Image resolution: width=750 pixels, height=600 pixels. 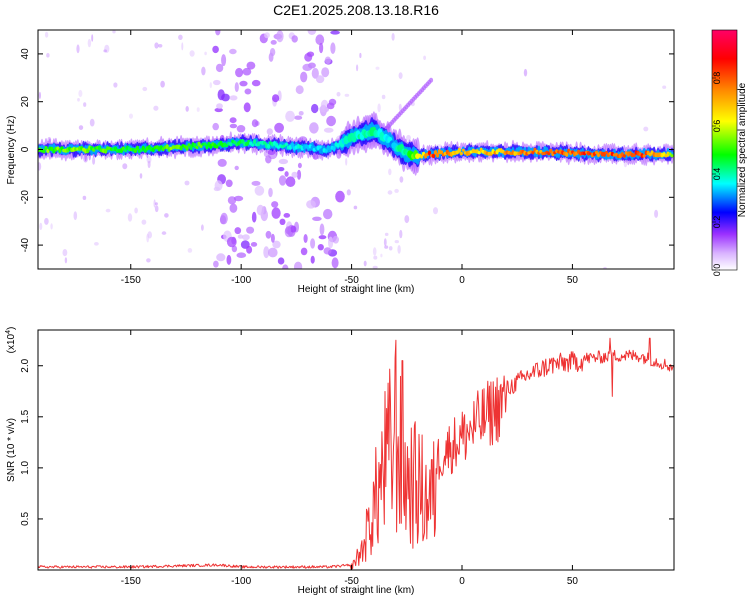 I want to click on x-tick-label: -50, so click(x=351, y=581).